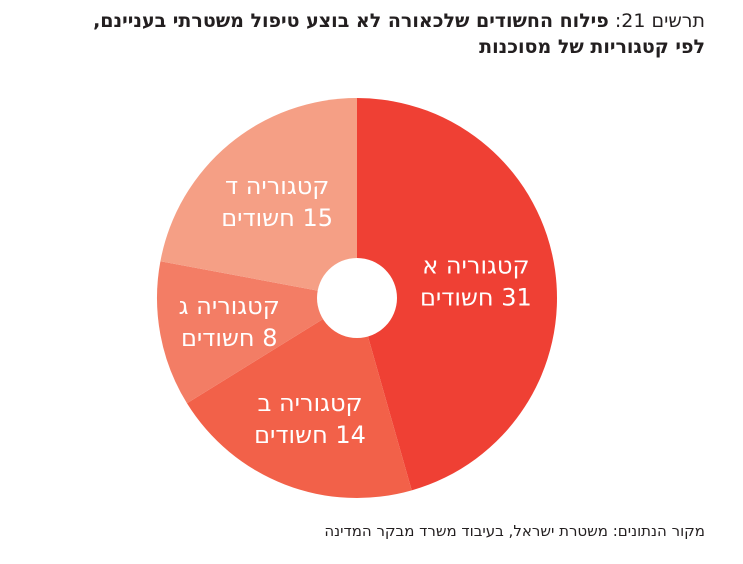 The width and height of the screenshot is (743, 564). I want to click on slice-category-label-c: קטגוריה ג, so click(229, 306).